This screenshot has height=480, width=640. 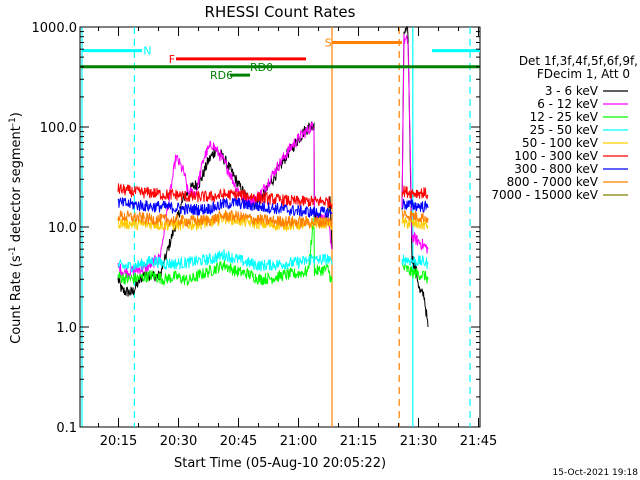 I want to click on flag-label: N, so click(x=147, y=51).